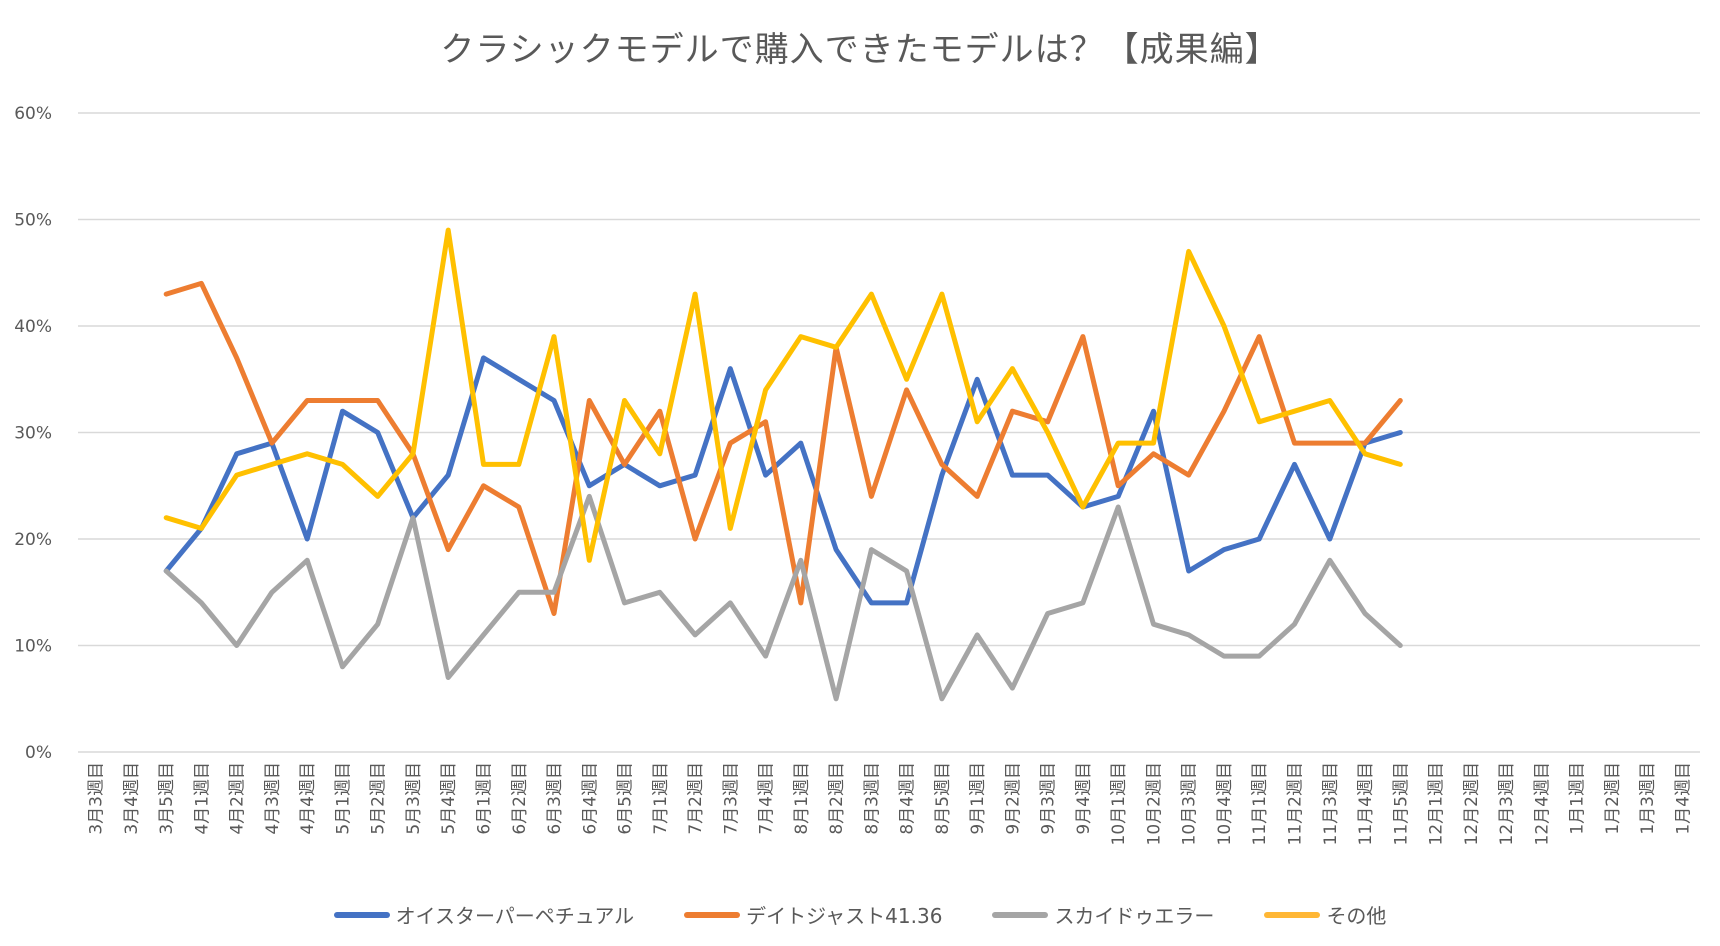  Describe the element at coordinates (361, 914) in the screenshot. I see `legend-swatch-oyster` at that location.